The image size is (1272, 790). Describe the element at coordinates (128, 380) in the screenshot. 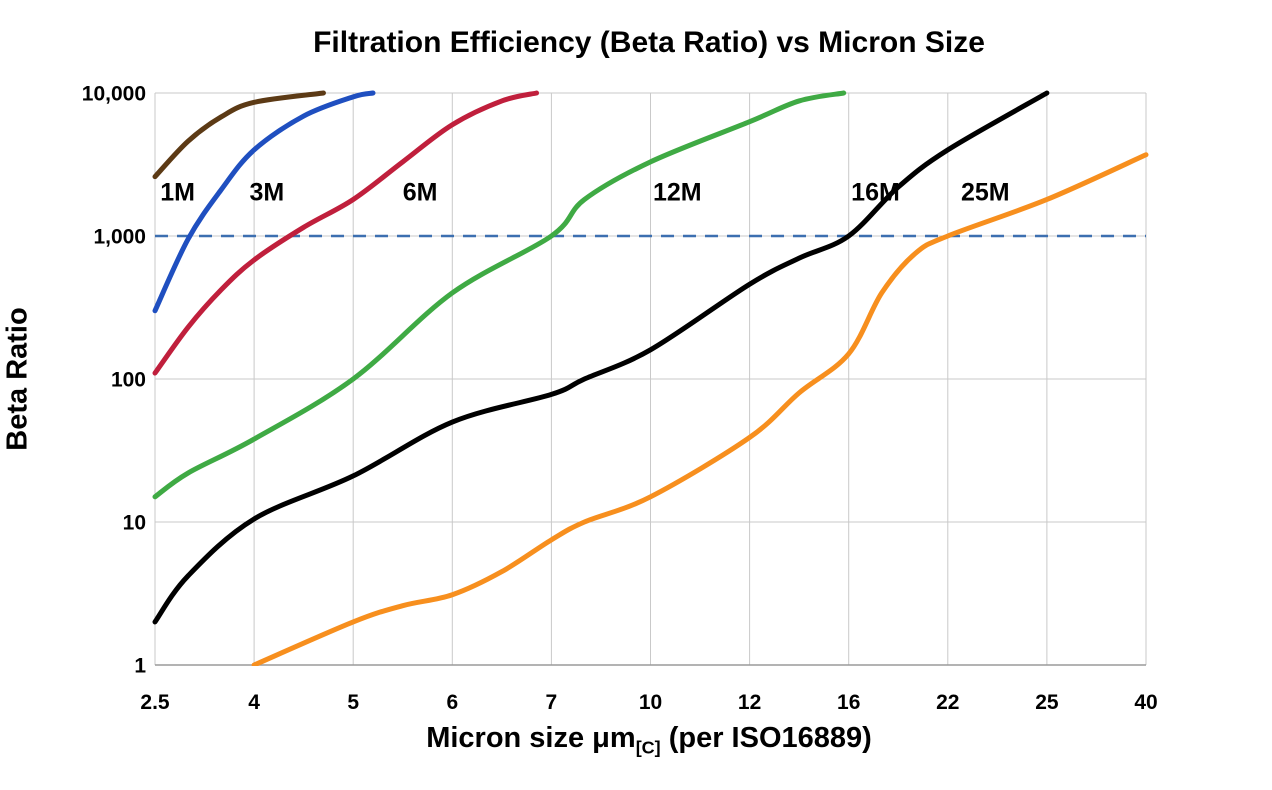

I see `y-tick-label: 100` at that location.